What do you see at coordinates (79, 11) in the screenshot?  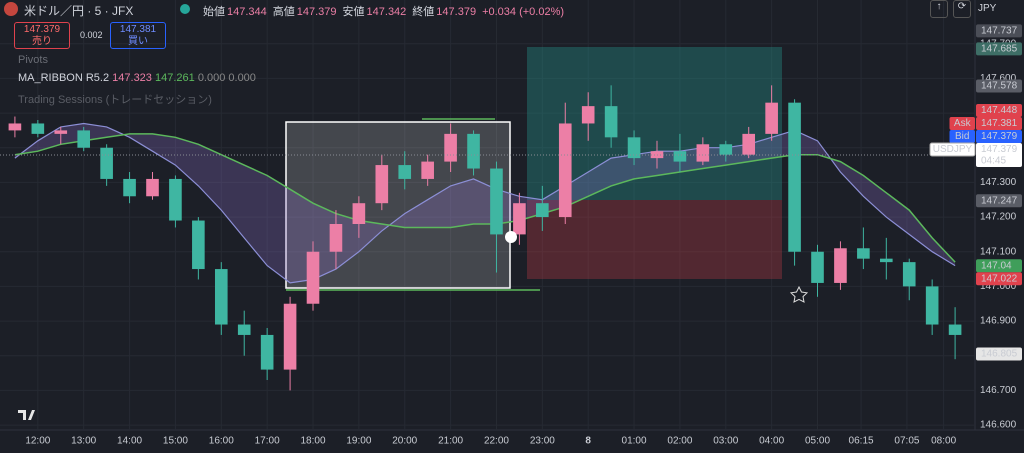 I see `symbol: 米ドル／円 · 5 · JFX` at bounding box center [79, 11].